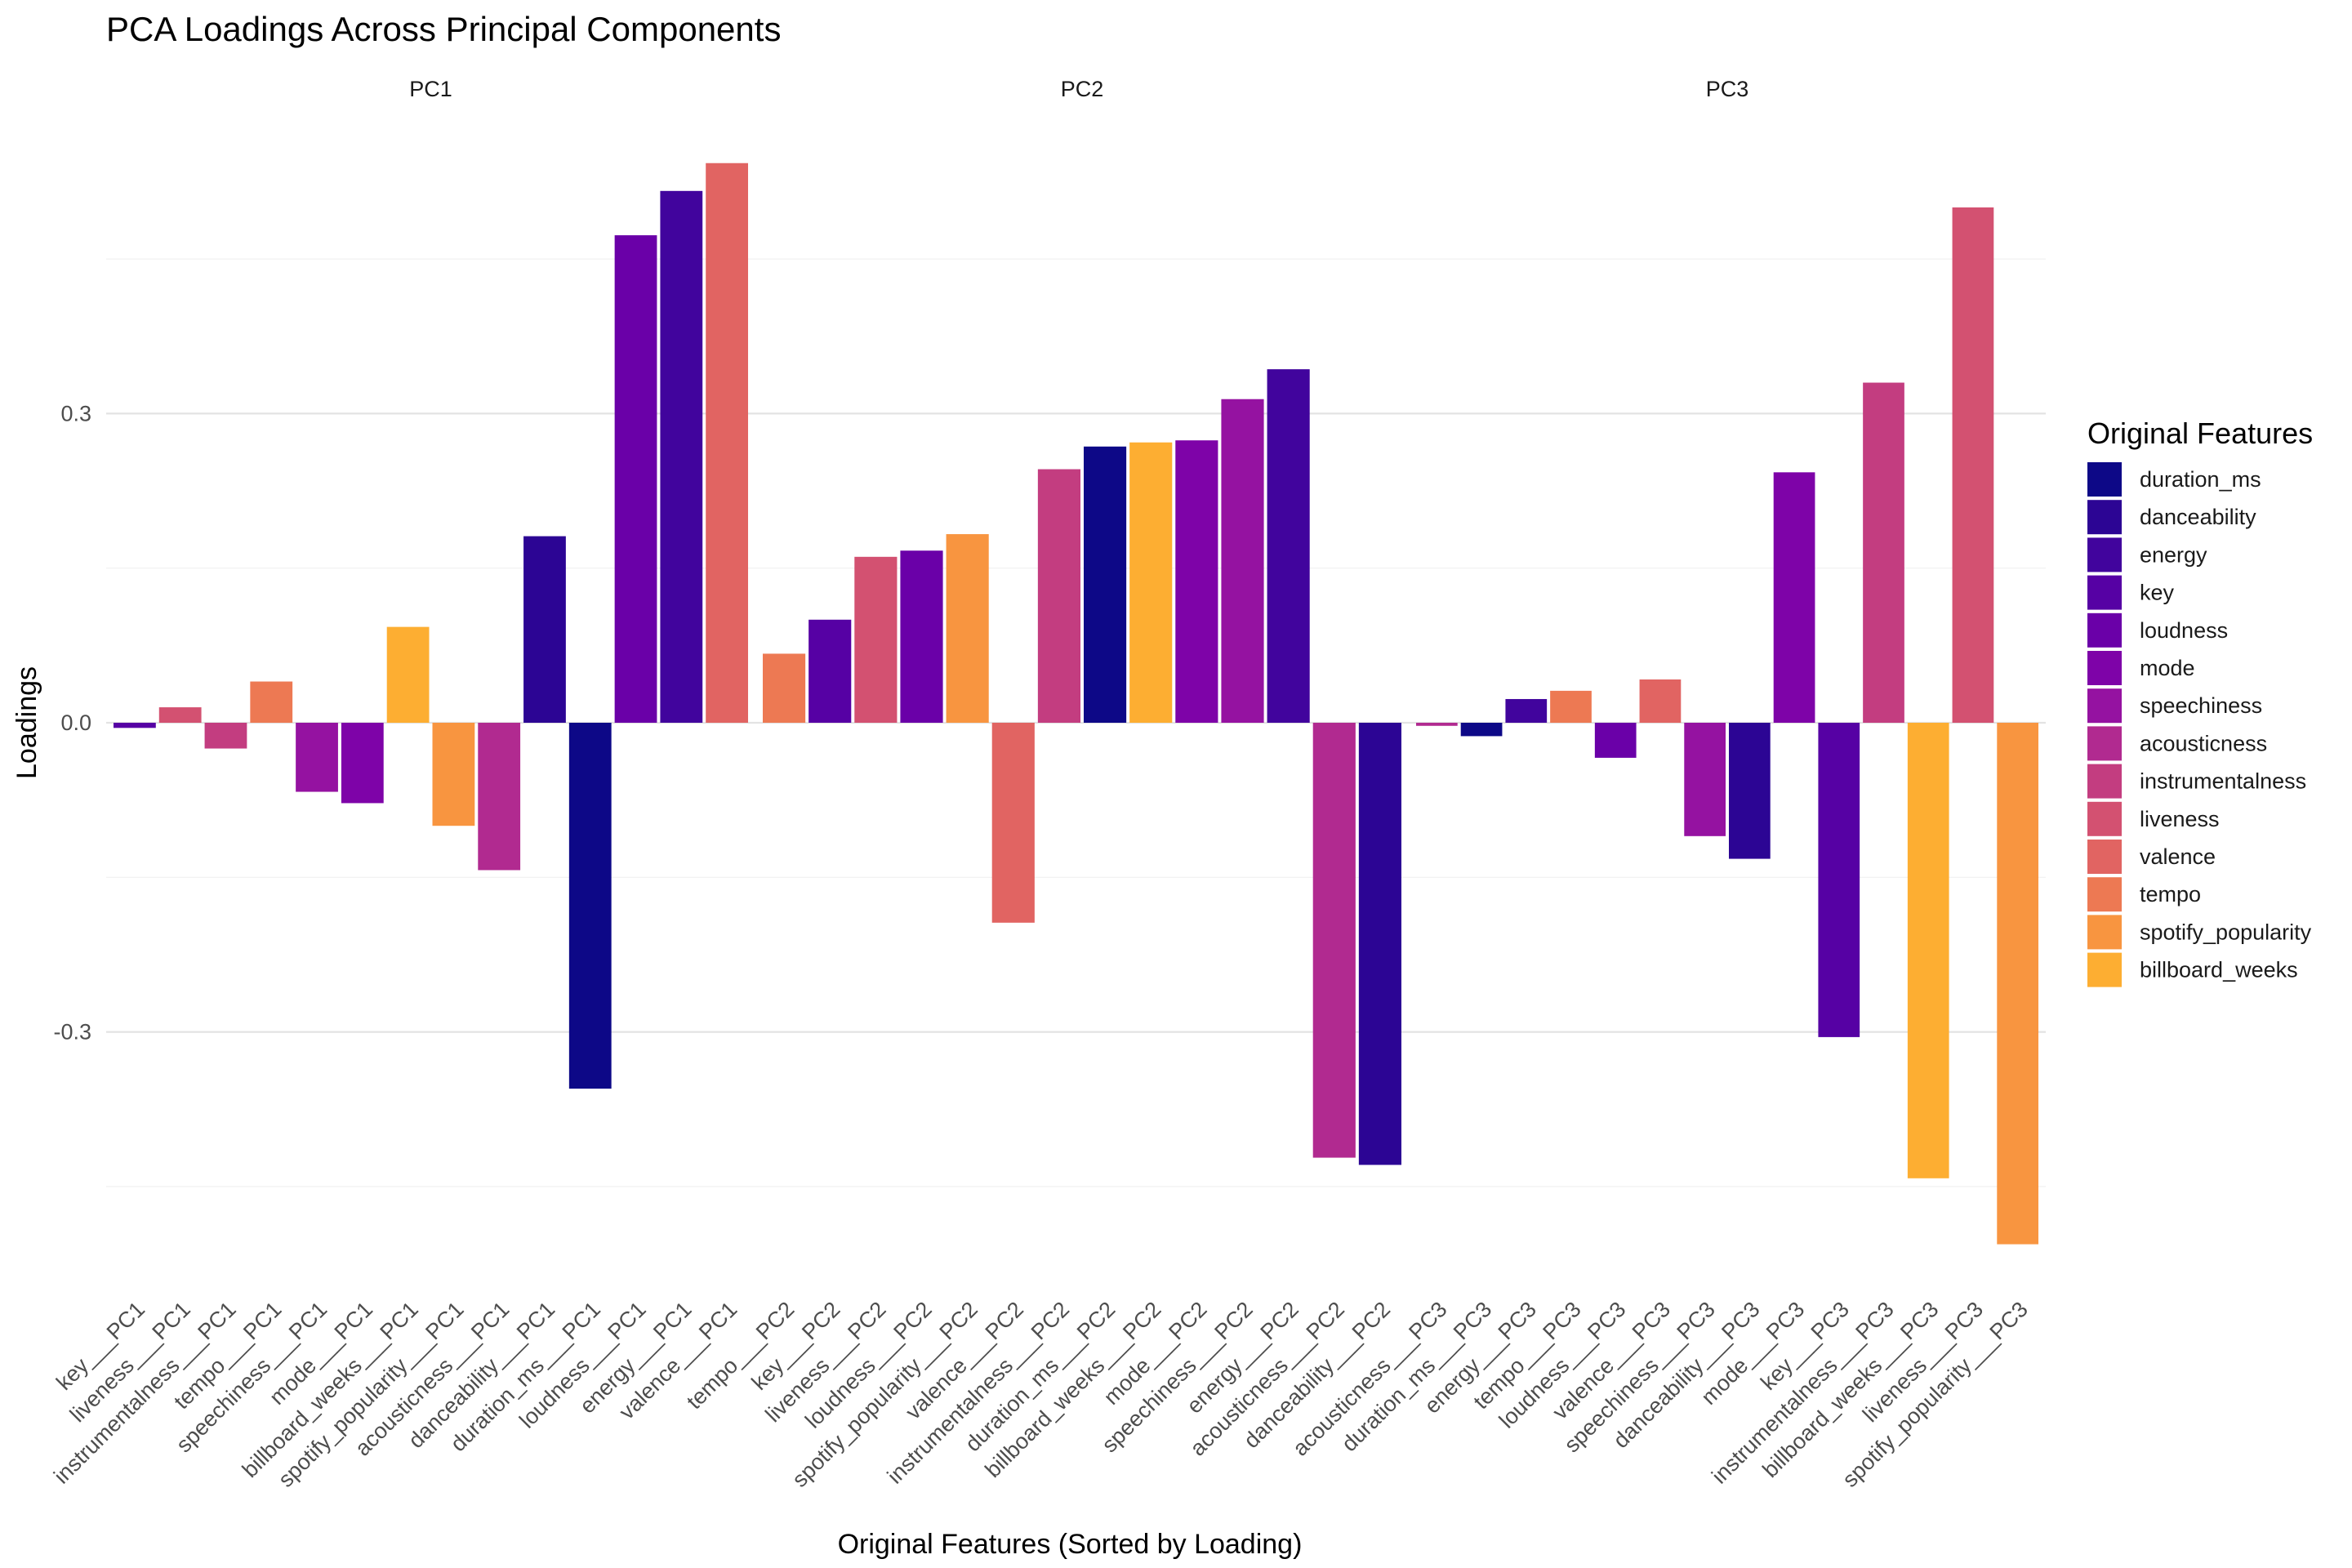  Describe the element at coordinates (271, 702) in the screenshot. I see `bar-tempo___PC1` at that location.